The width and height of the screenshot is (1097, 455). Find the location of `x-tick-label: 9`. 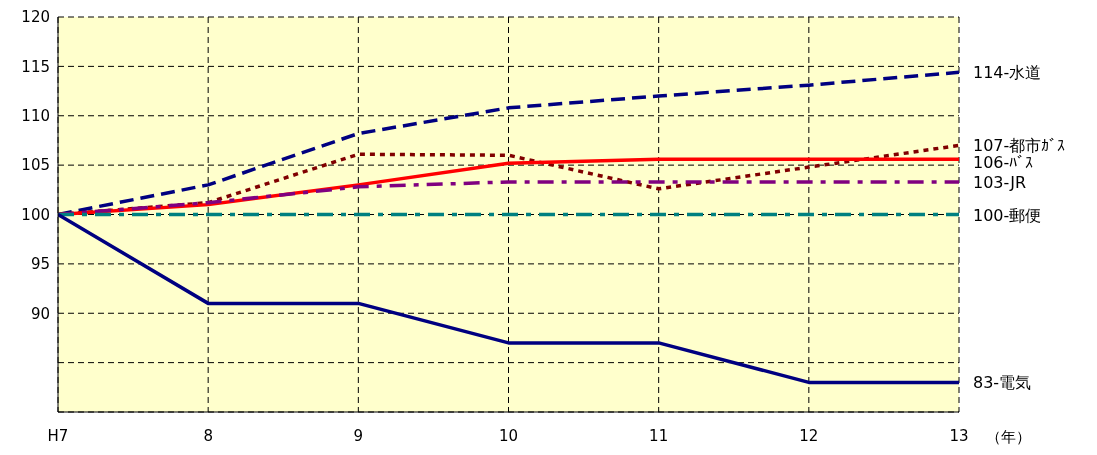

x-tick-label: 9 is located at coordinates (358, 435).